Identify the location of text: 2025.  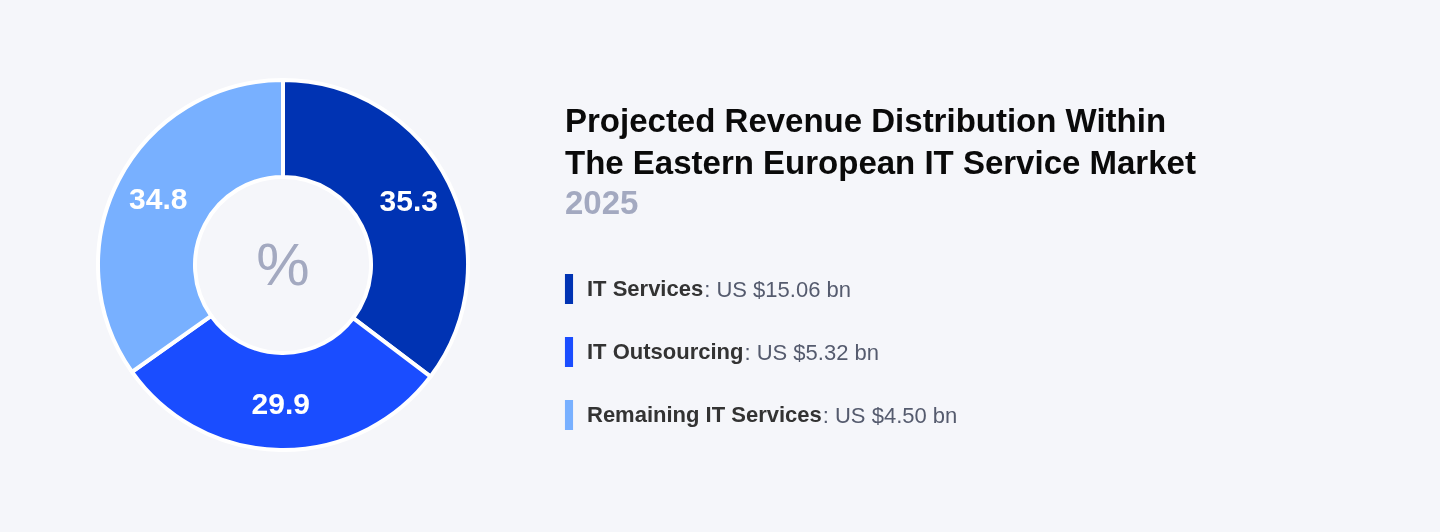
(602, 202).